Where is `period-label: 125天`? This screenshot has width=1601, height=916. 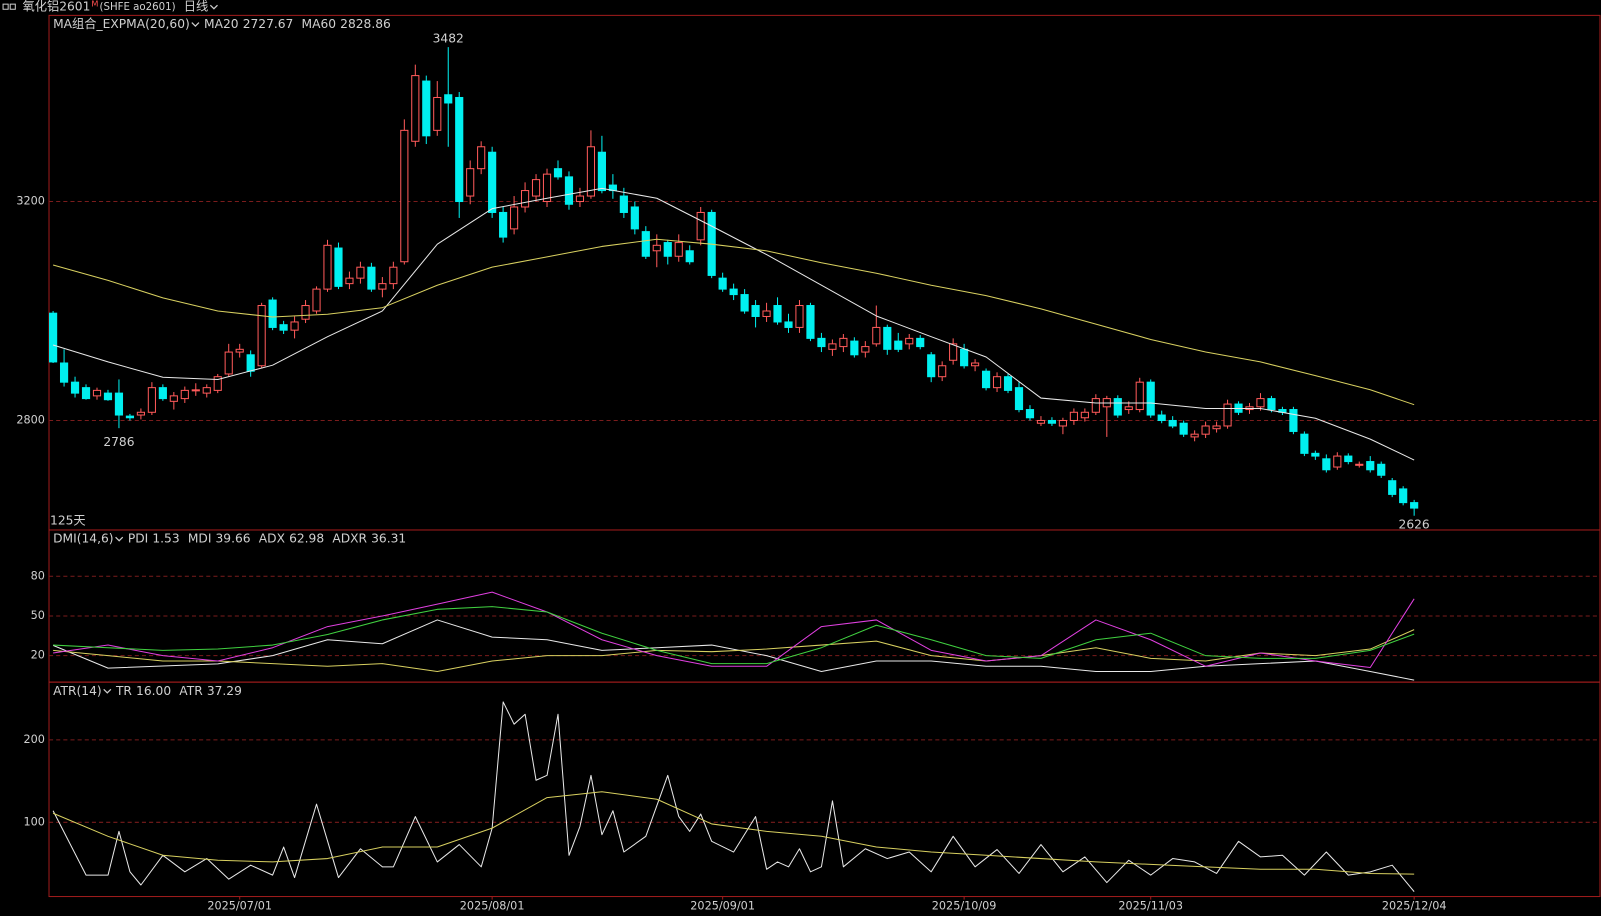 period-label: 125天 is located at coordinates (68, 520).